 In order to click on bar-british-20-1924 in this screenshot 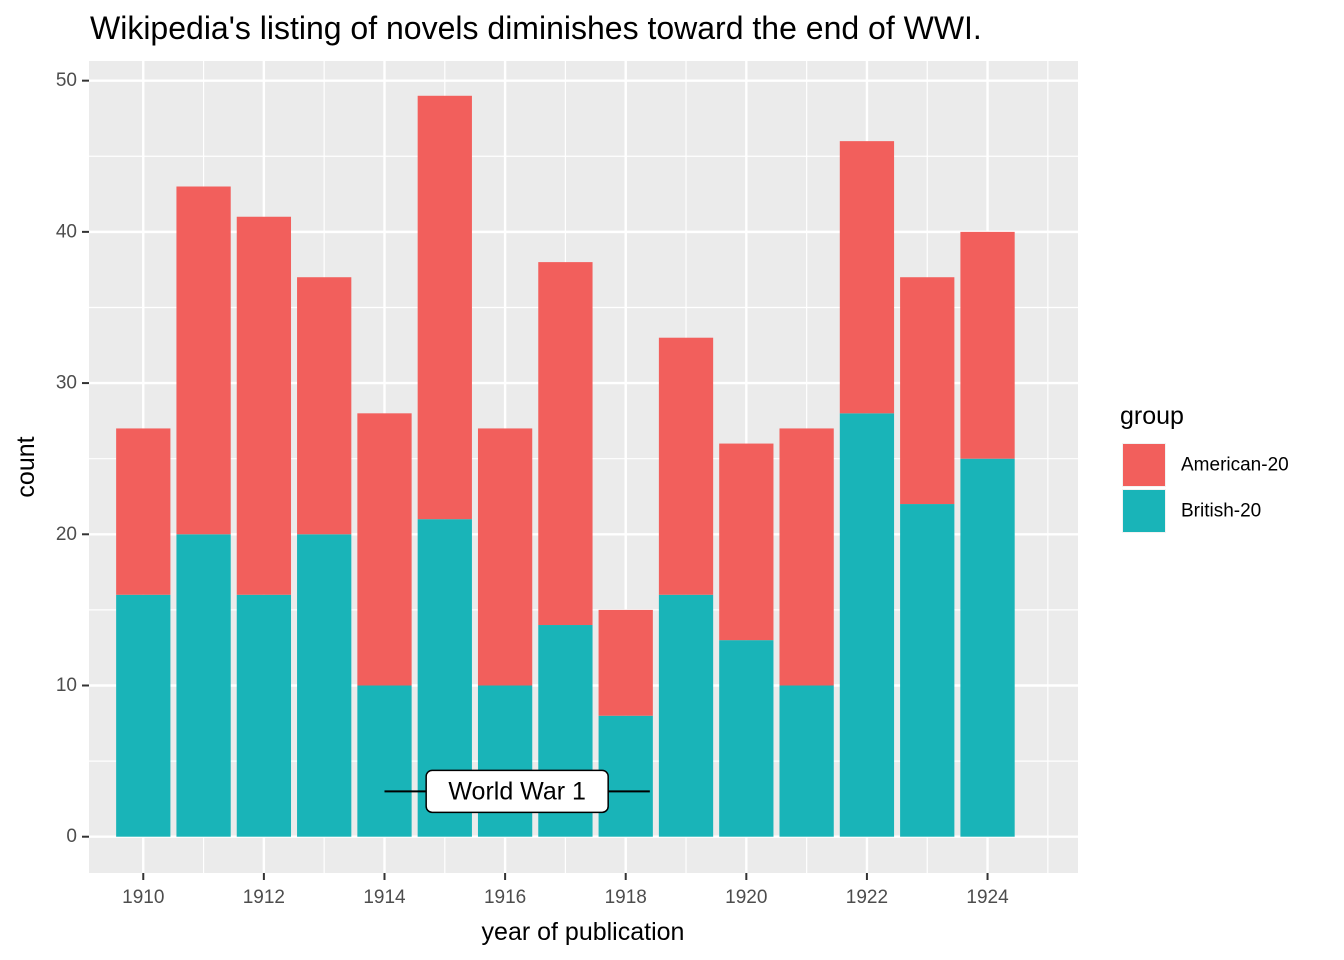, I will do `click(987, 647)`.